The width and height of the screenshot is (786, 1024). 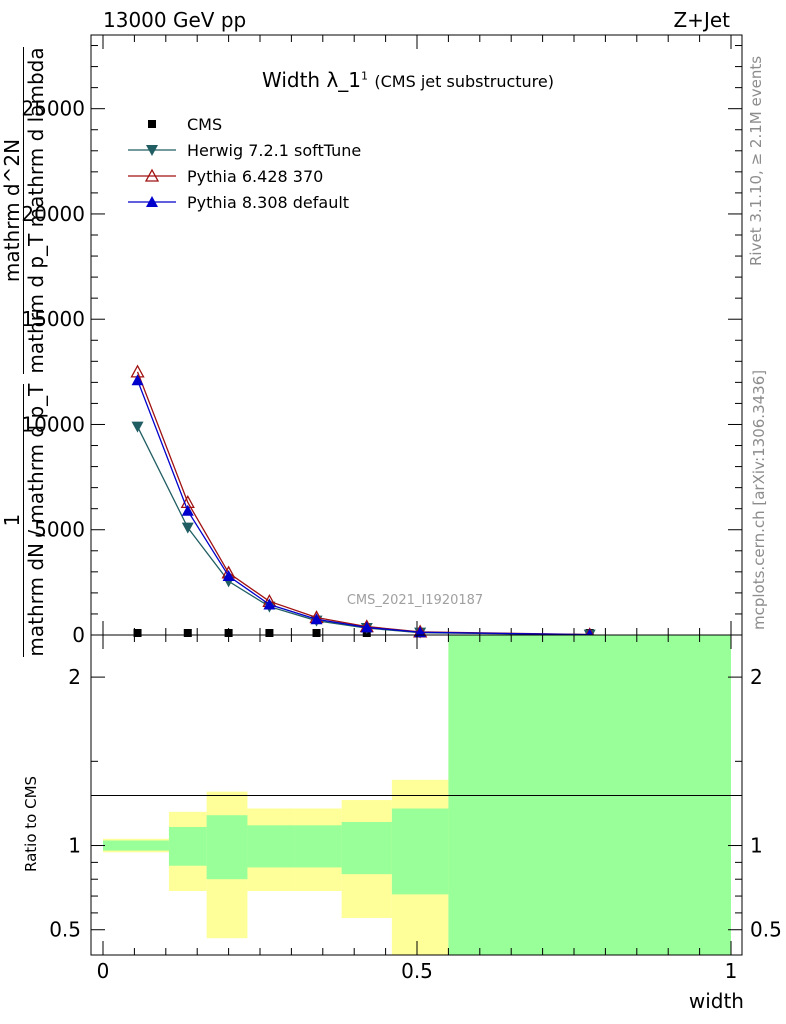 I want to click on y-tick-label: 0, so click(x=78, y=635).